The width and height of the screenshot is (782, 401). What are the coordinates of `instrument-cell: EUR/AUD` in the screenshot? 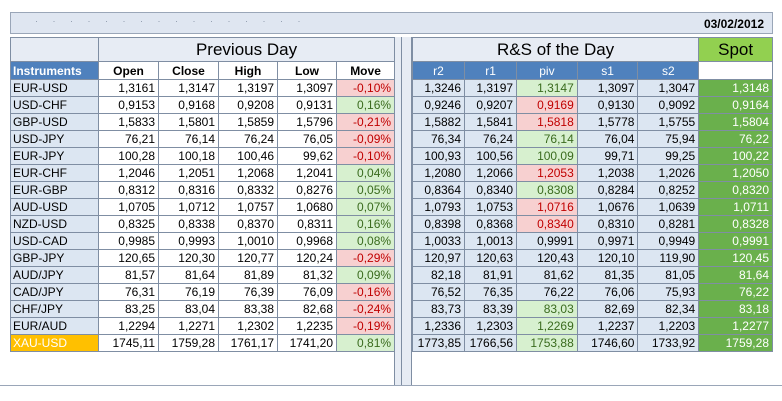 It's located at (54, 326).